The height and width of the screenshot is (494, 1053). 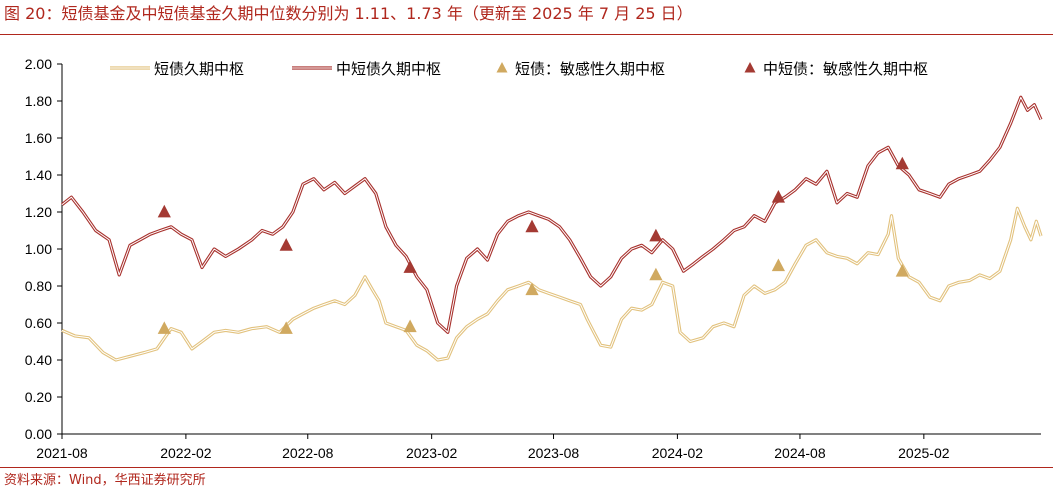 I want to click on y-tick-label: 2.00, so click(x=38, y=64).